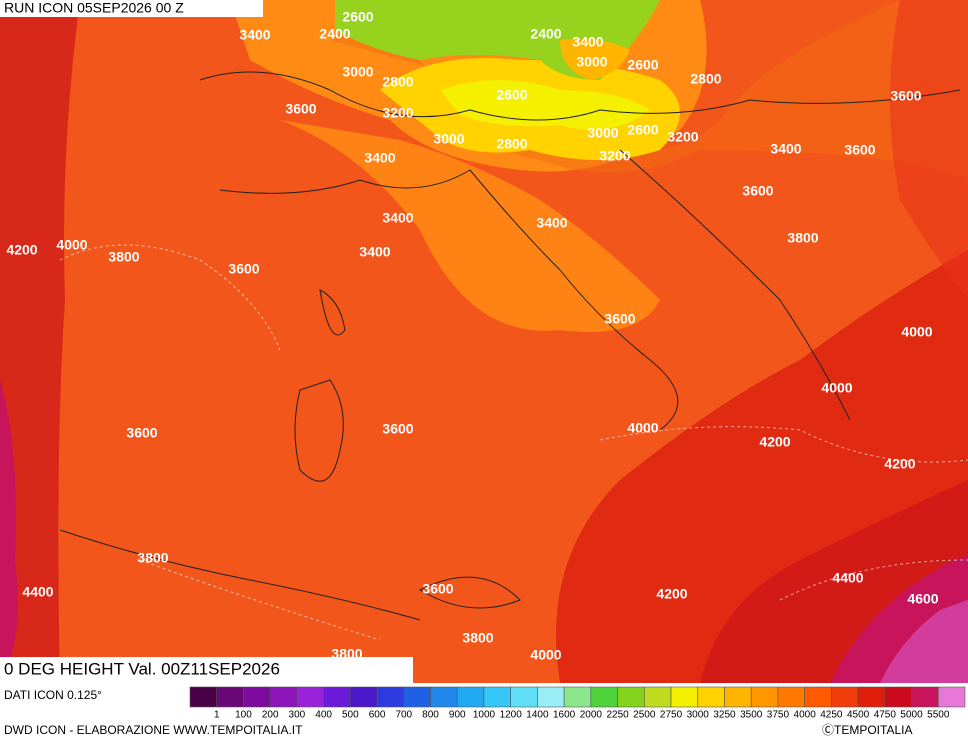  Describe the element at coordinates (243, 715) in the screenshot. I see `legend-label: 100` at that location.